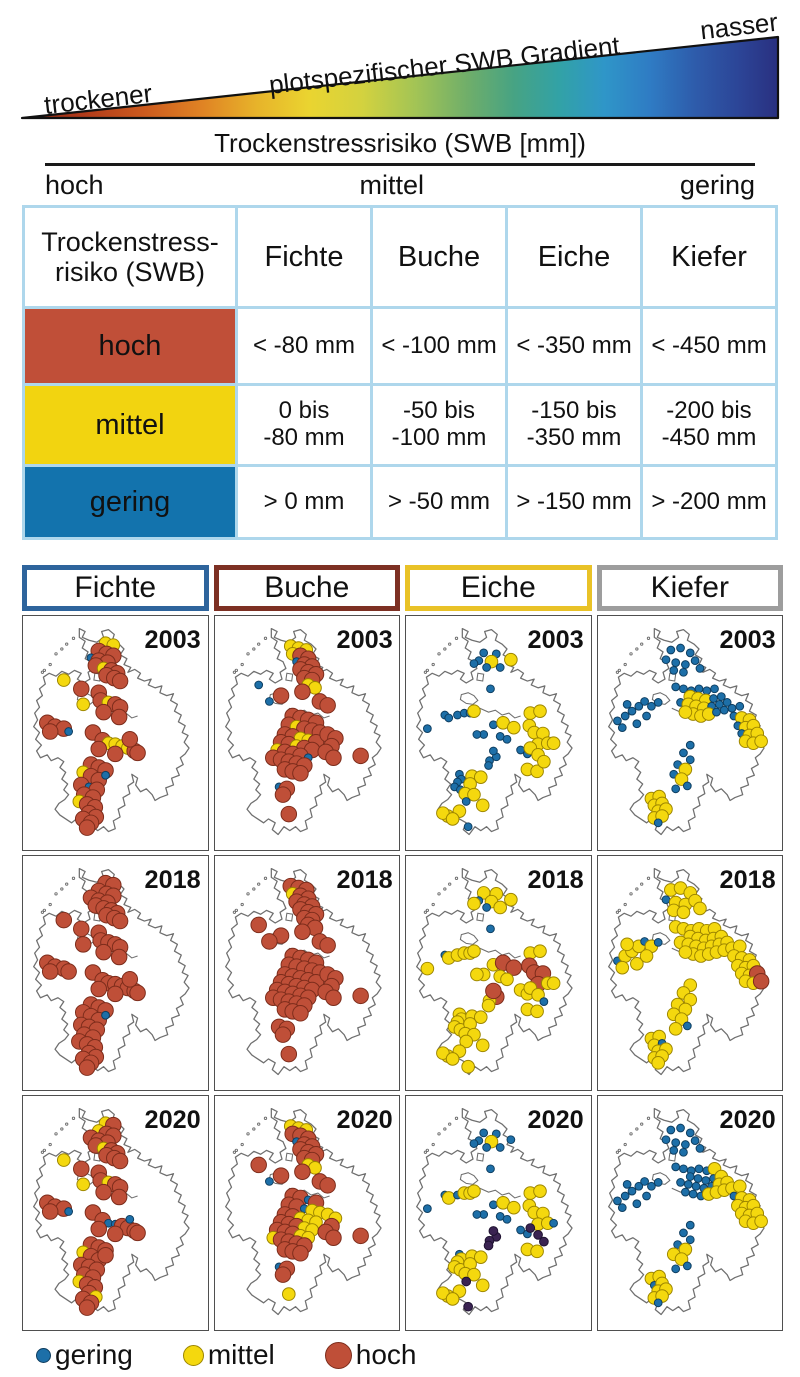  I want to click on table-risk-label-gering: gering, so click(130, 502).